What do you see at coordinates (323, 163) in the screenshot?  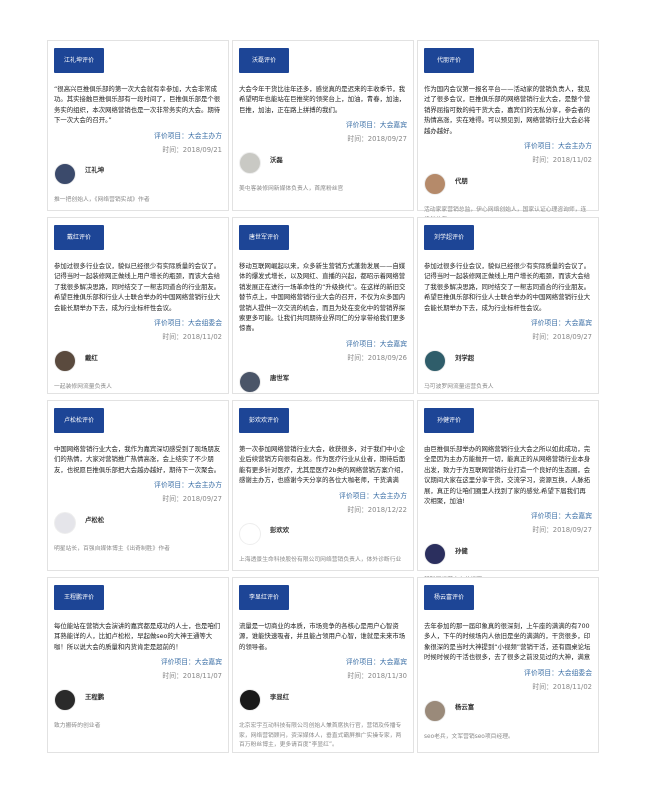 I see `author: 沃磊` at bounding box center [323, 163].